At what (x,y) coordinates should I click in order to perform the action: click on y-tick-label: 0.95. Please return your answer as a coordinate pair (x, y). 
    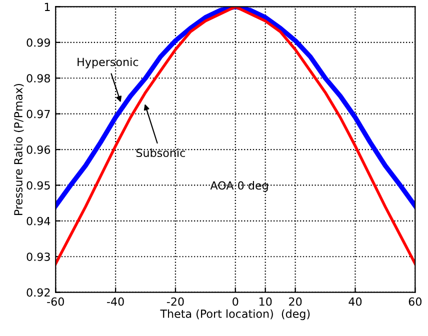
    Looking at the image, I should click on (38, 185).